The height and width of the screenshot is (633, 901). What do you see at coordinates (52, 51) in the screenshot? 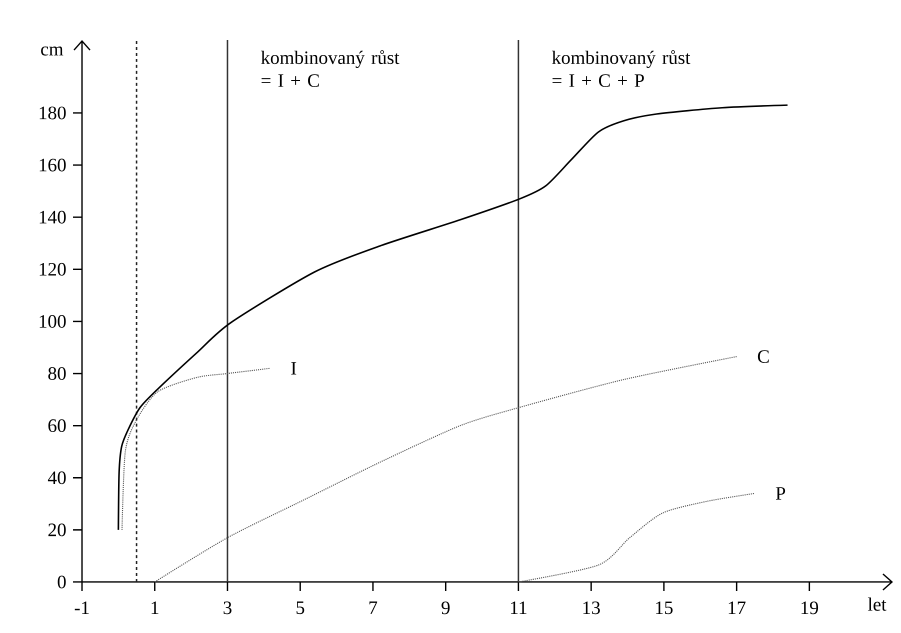
I see `y-axis-title: cm` at bounding box center [52, 51].